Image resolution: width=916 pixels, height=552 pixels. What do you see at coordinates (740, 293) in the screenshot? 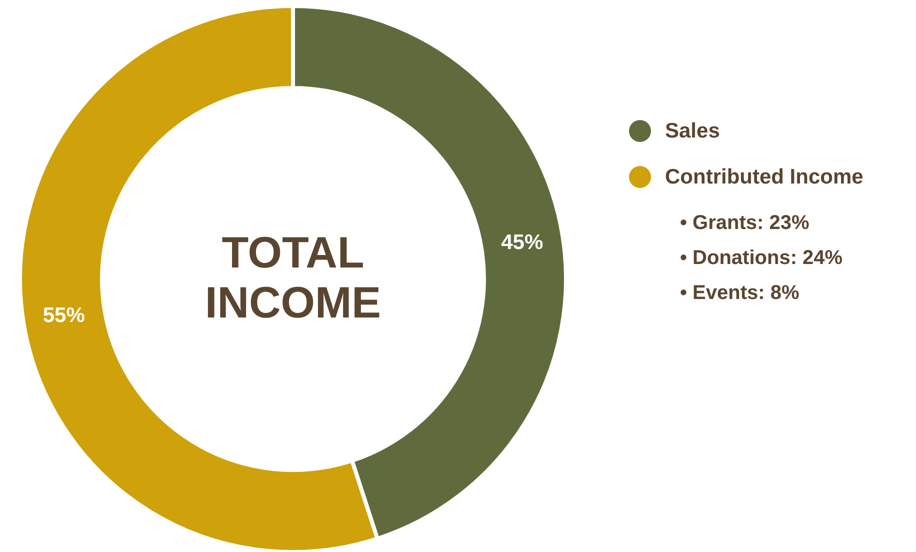
I see `text: • Events: 8%` at bounding box center [740, 293].